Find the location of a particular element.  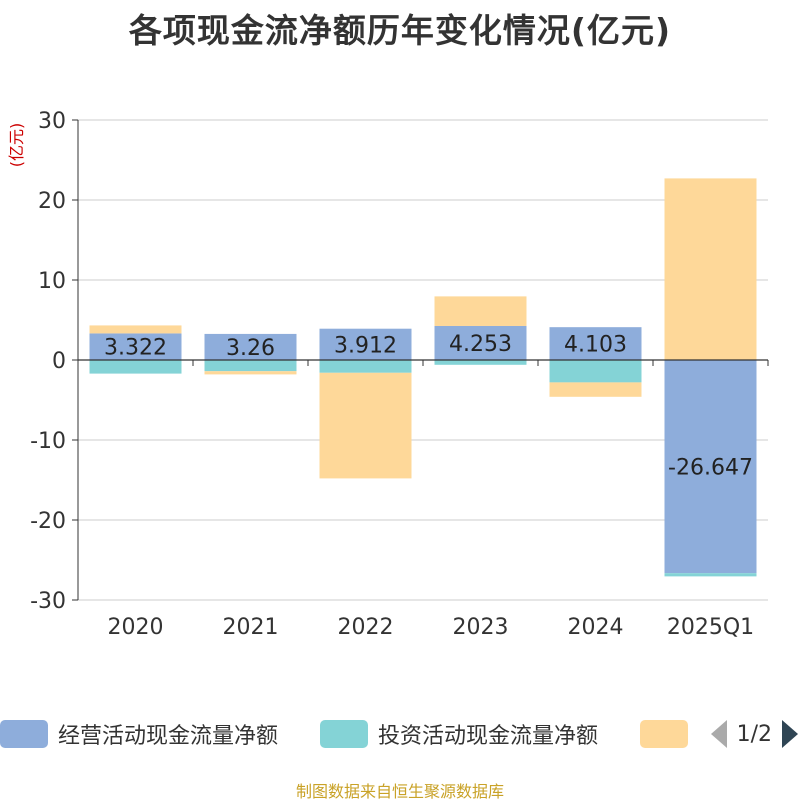

bar-2-2024 is located at coordinates (595, 389).